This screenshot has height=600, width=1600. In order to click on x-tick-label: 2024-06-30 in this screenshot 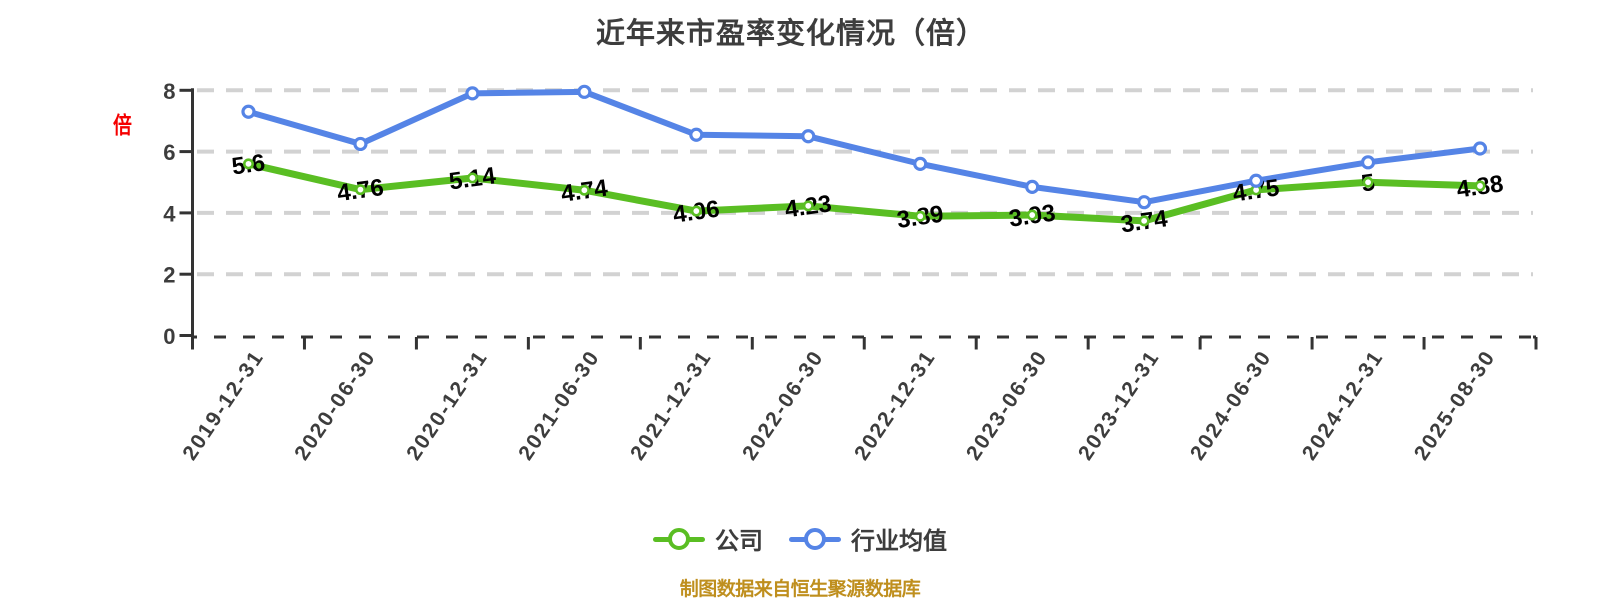, I will do `click(1231, 405)`.